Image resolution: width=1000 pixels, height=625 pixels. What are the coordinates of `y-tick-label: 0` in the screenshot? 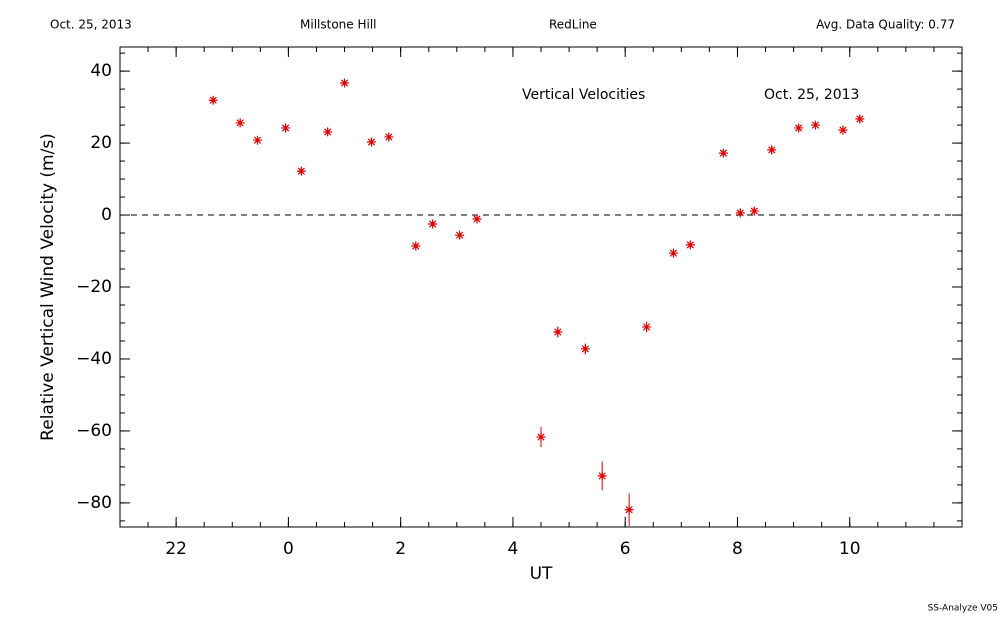 It's located at (106, 215).